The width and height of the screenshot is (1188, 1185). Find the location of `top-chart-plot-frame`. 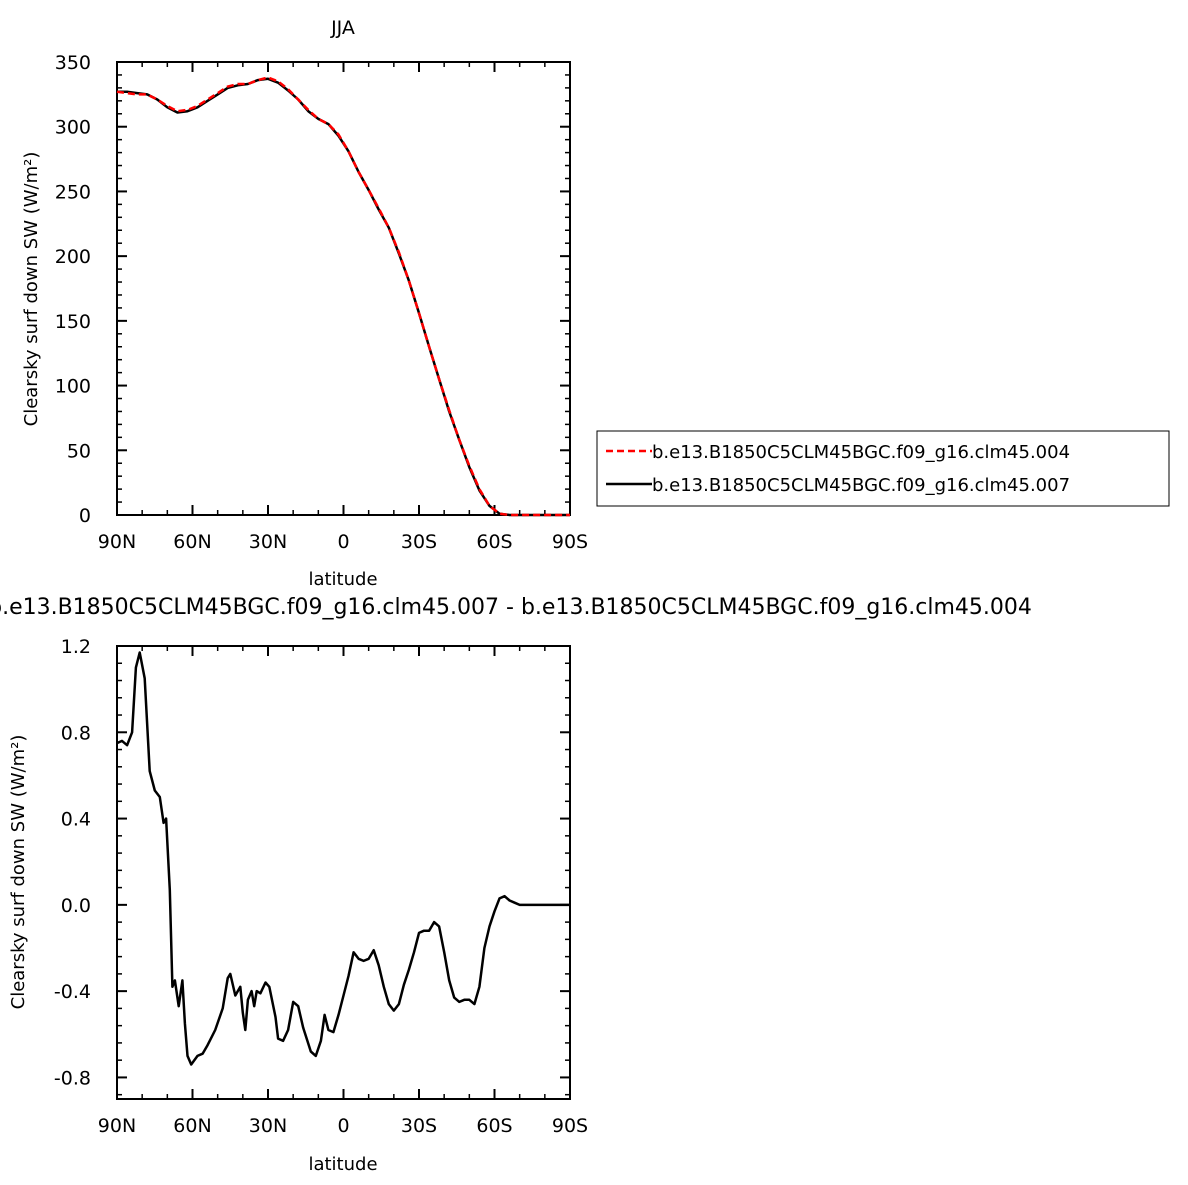

top-chart-plot-frame is located at coordinates (343, 288).